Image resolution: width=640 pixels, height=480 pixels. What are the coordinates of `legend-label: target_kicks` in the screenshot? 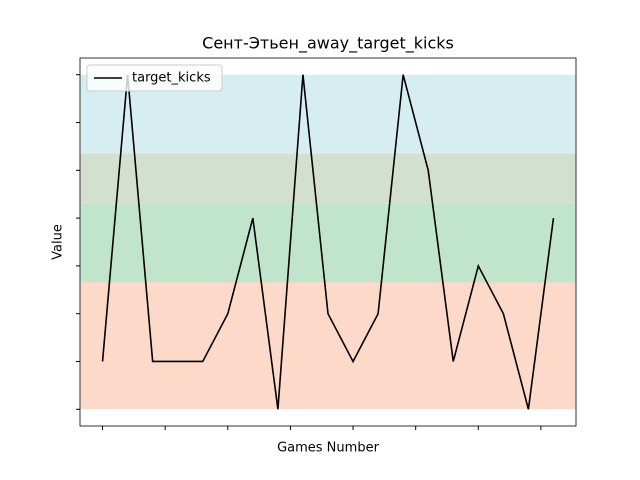 It's located at (171, 78).